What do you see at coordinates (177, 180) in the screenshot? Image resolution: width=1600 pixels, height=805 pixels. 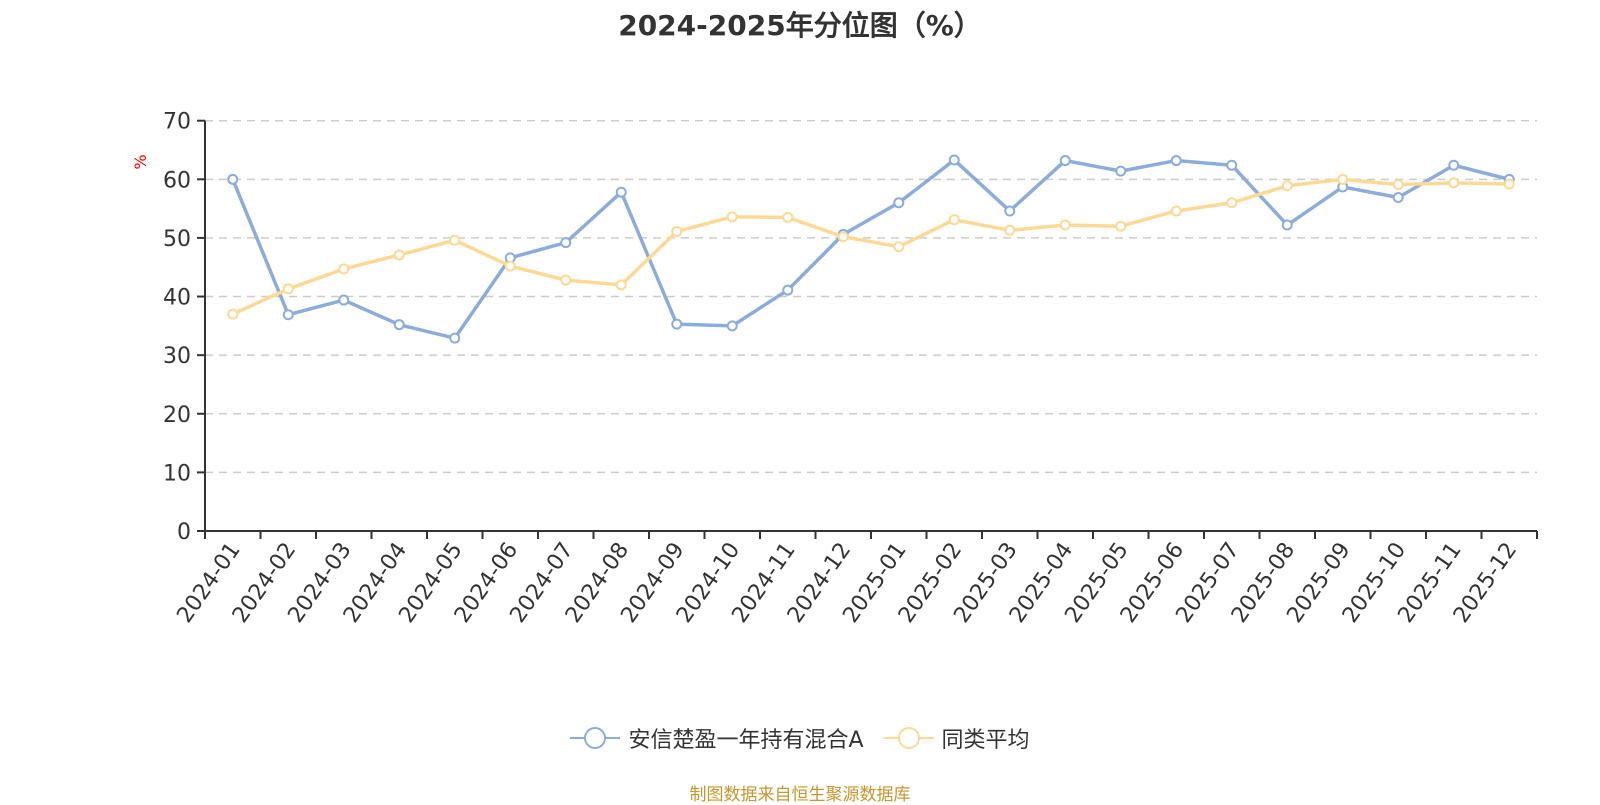 I see `y-tick-label: 60` at bounding box center [177, 180].